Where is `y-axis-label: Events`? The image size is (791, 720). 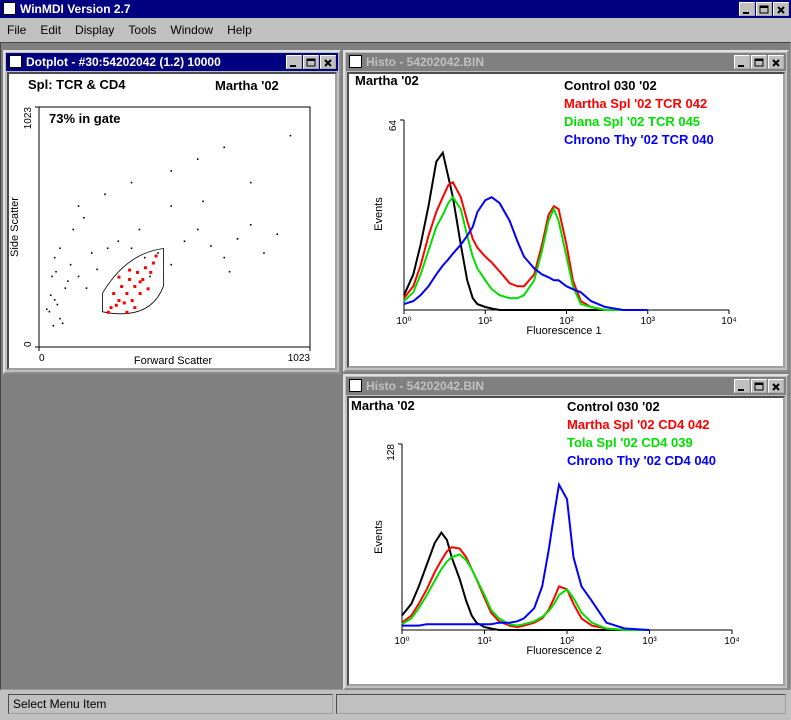 y-axis-label: Events is located at coordinates (379, 214).